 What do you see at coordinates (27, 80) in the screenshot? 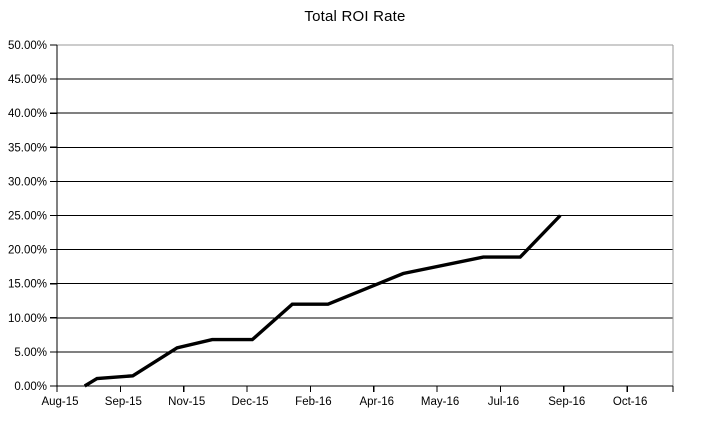
I see `y-axis-tick-label: 45.00%` at bounding box center [27, 80].